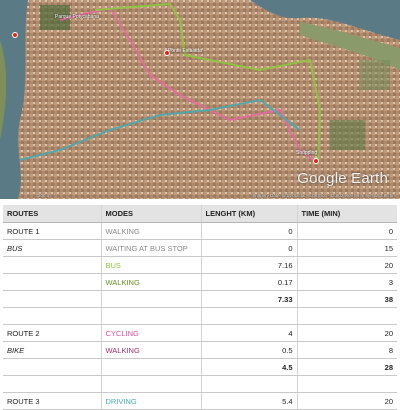 The width and height of the screenshot is (400, 410). I want to click on cell-route: ROUTE 1, so click(52, 231).